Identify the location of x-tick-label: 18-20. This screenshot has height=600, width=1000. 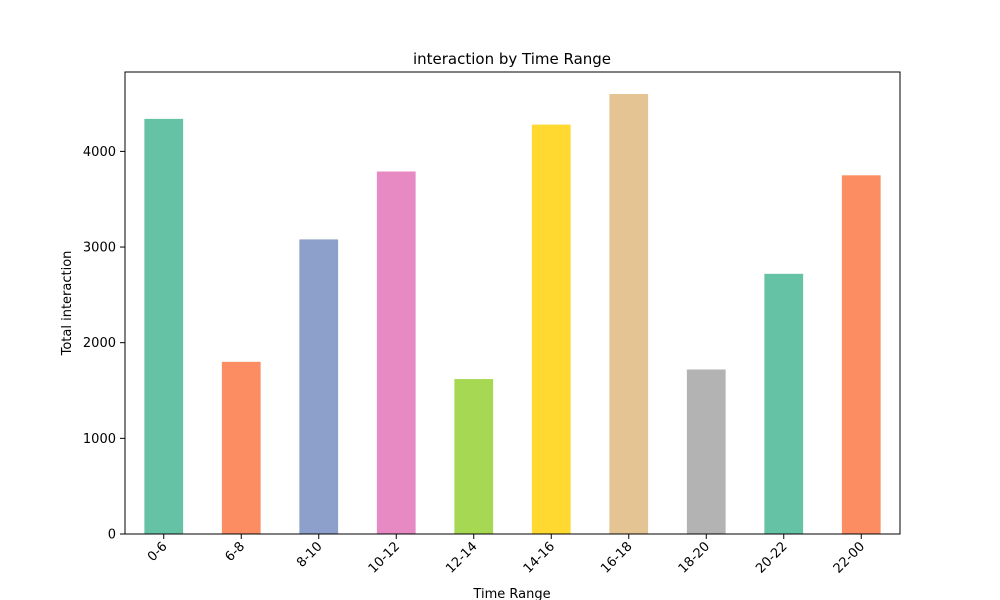
(694, 557).